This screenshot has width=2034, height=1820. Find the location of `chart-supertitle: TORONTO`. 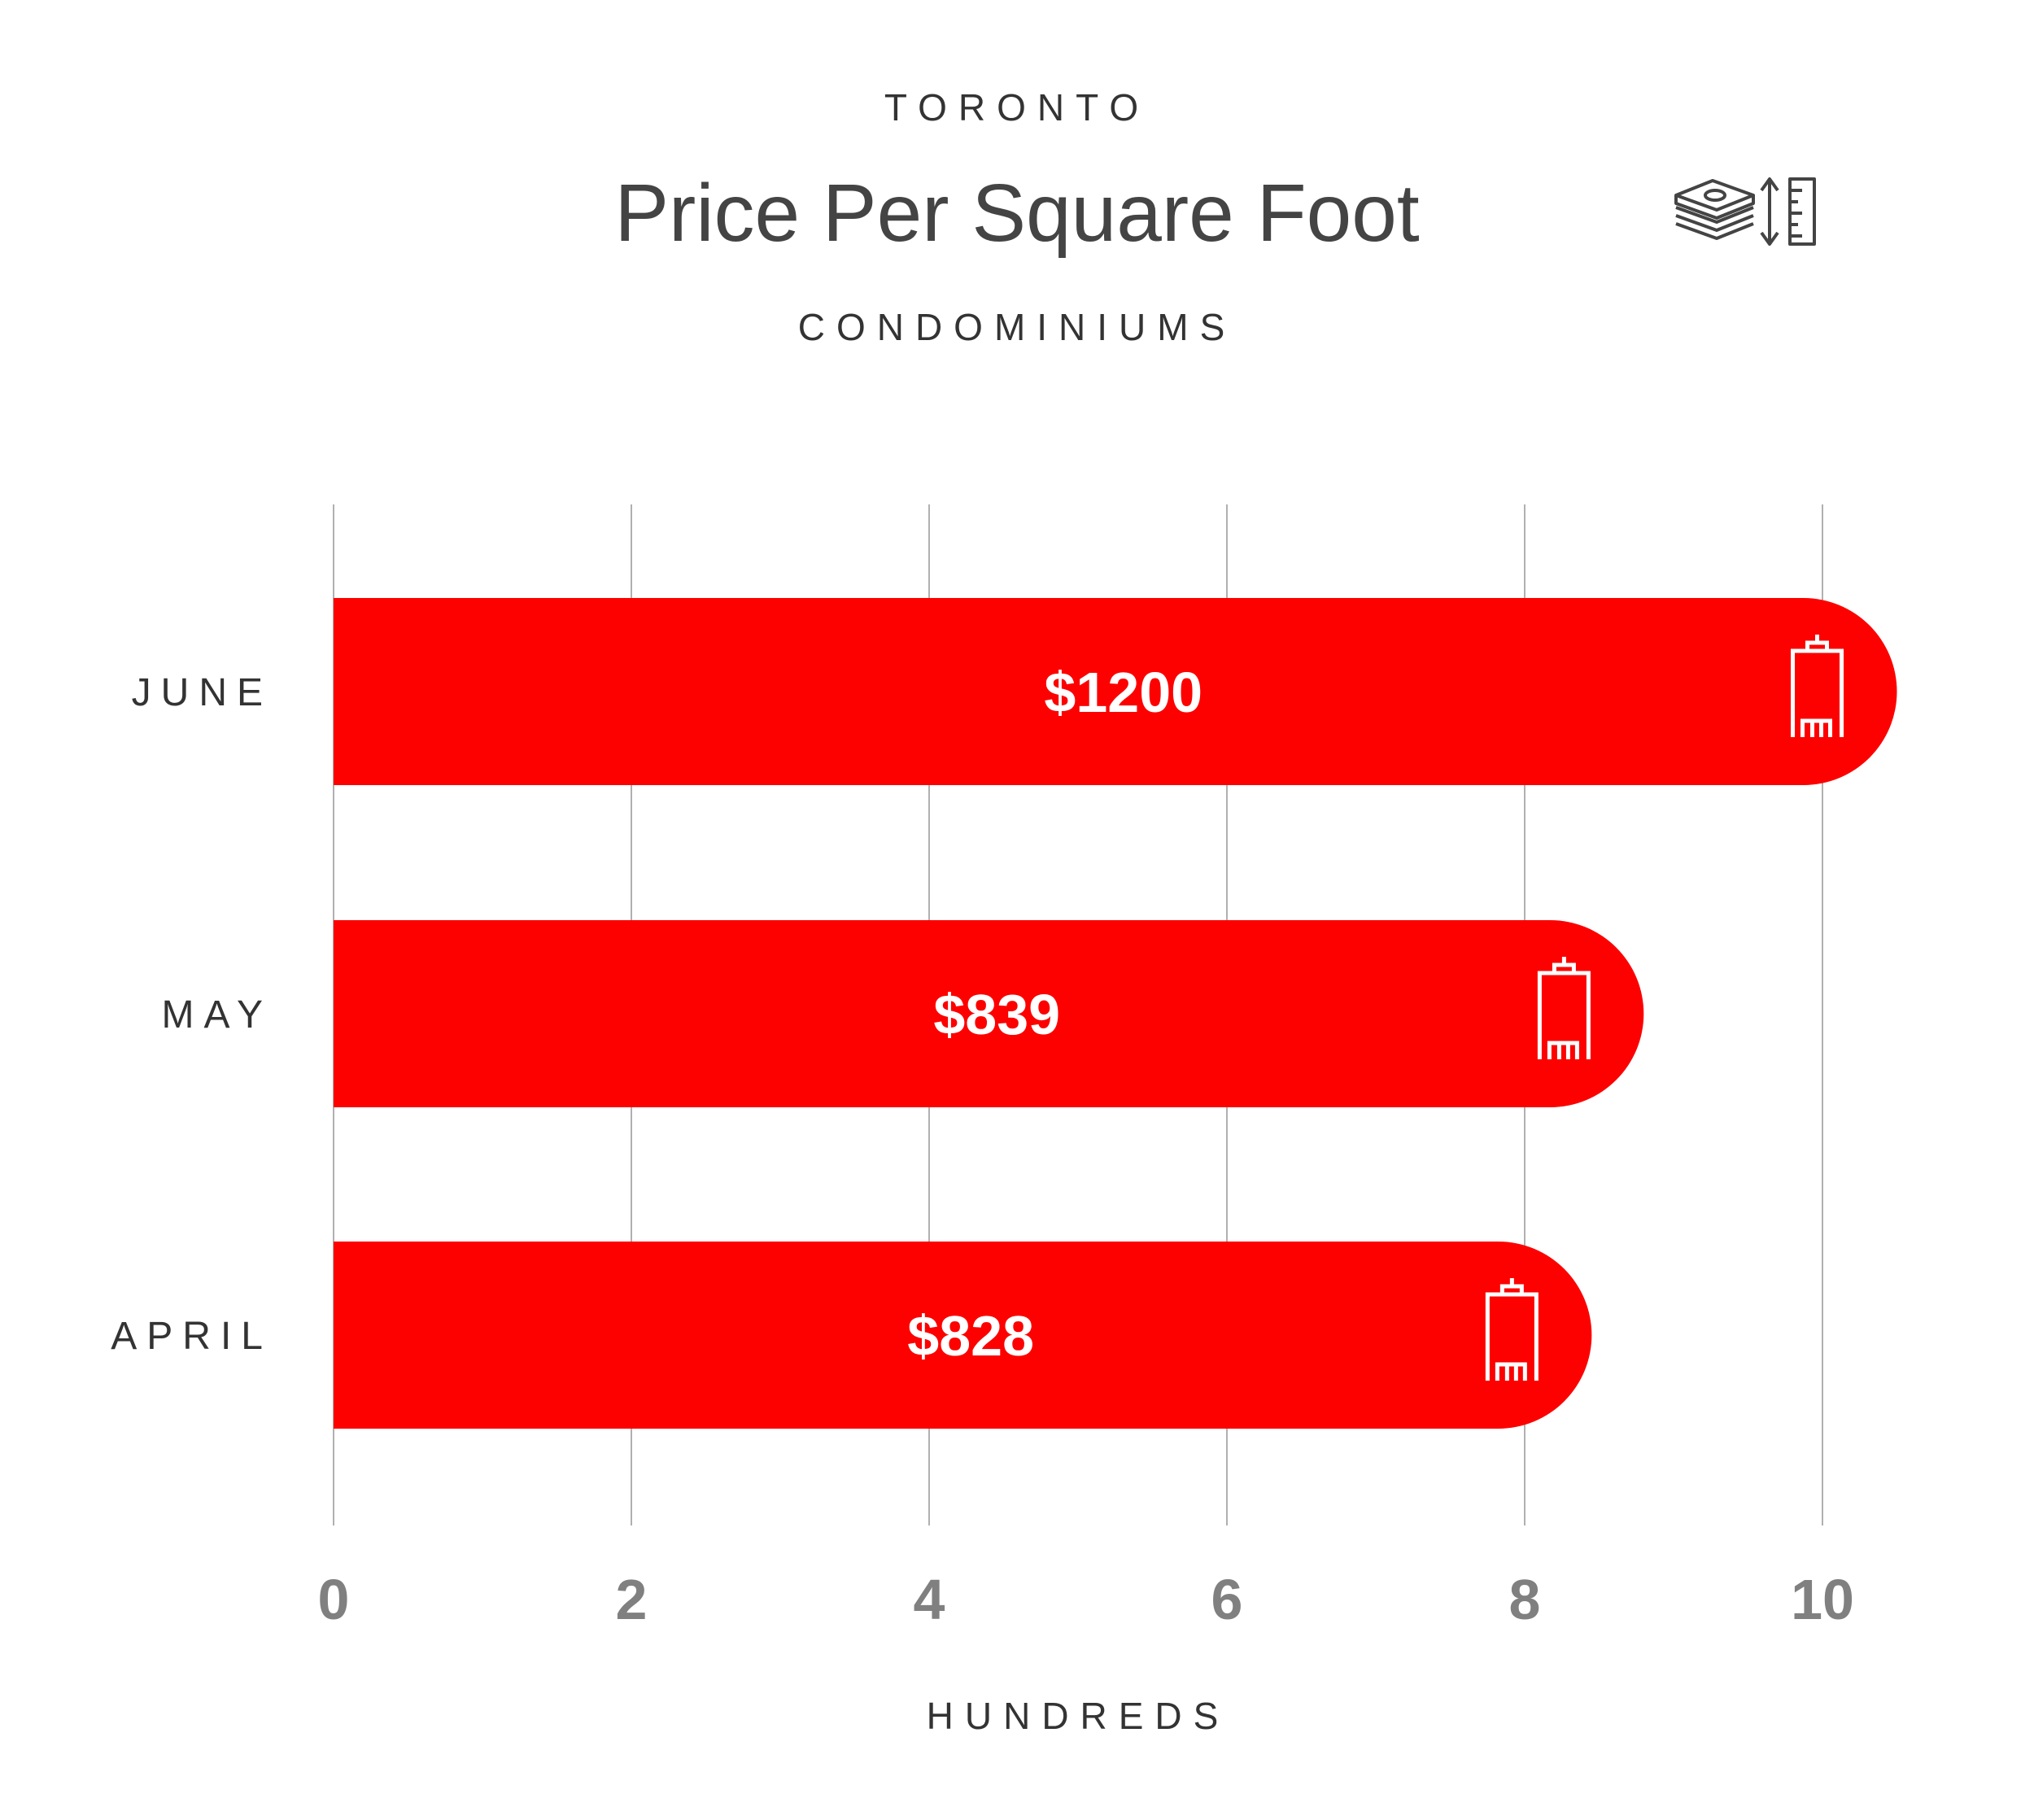

chart-supertitle: TORONTO is located at coordinates (1017, 107).